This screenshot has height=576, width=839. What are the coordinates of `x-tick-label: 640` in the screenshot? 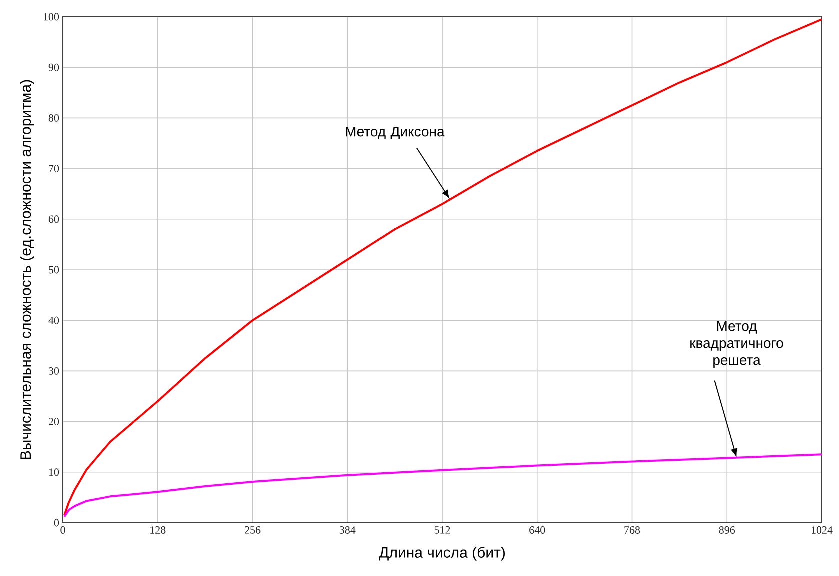 It's located at (538, 530).